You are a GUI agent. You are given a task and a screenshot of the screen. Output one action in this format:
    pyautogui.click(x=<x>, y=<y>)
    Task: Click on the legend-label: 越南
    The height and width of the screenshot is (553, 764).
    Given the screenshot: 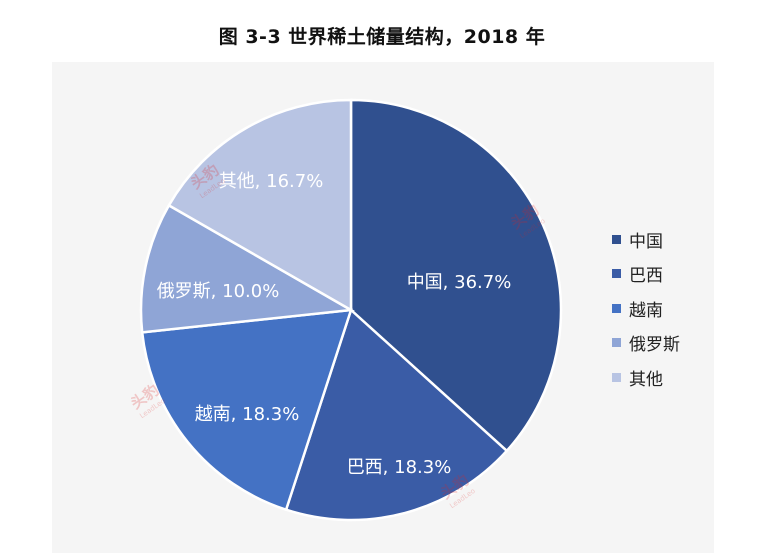 What is the action you would take?
    pyautogui.click(x=646, y=310)
    